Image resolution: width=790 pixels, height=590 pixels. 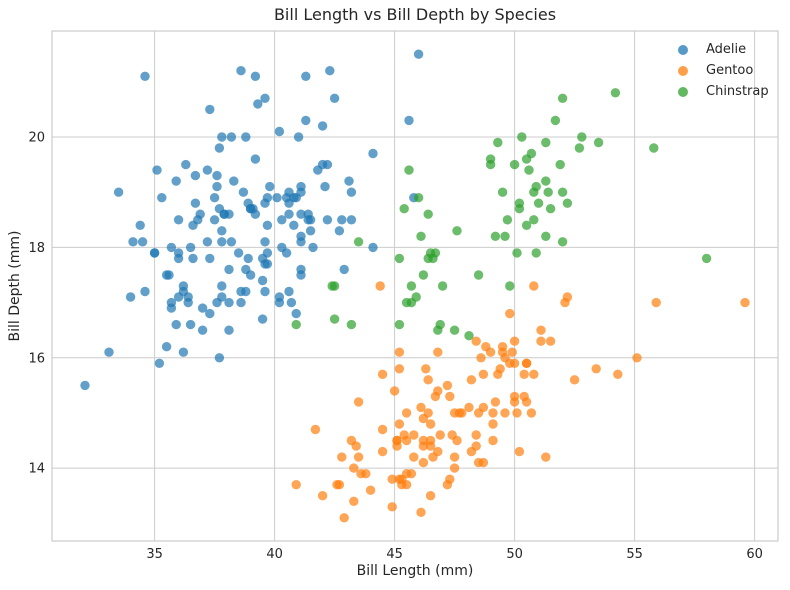 What do you see at coordinates (394, 554) in the screenshot?
I see `x-tick-label: 45` at bounding box center [394, 554].